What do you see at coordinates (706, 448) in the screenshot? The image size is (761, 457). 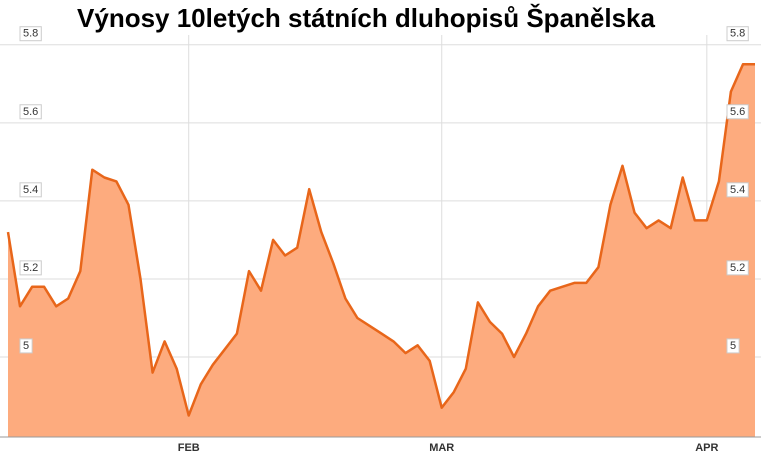 I see `x-tick-label: APR` at bounding box center [706, 448].